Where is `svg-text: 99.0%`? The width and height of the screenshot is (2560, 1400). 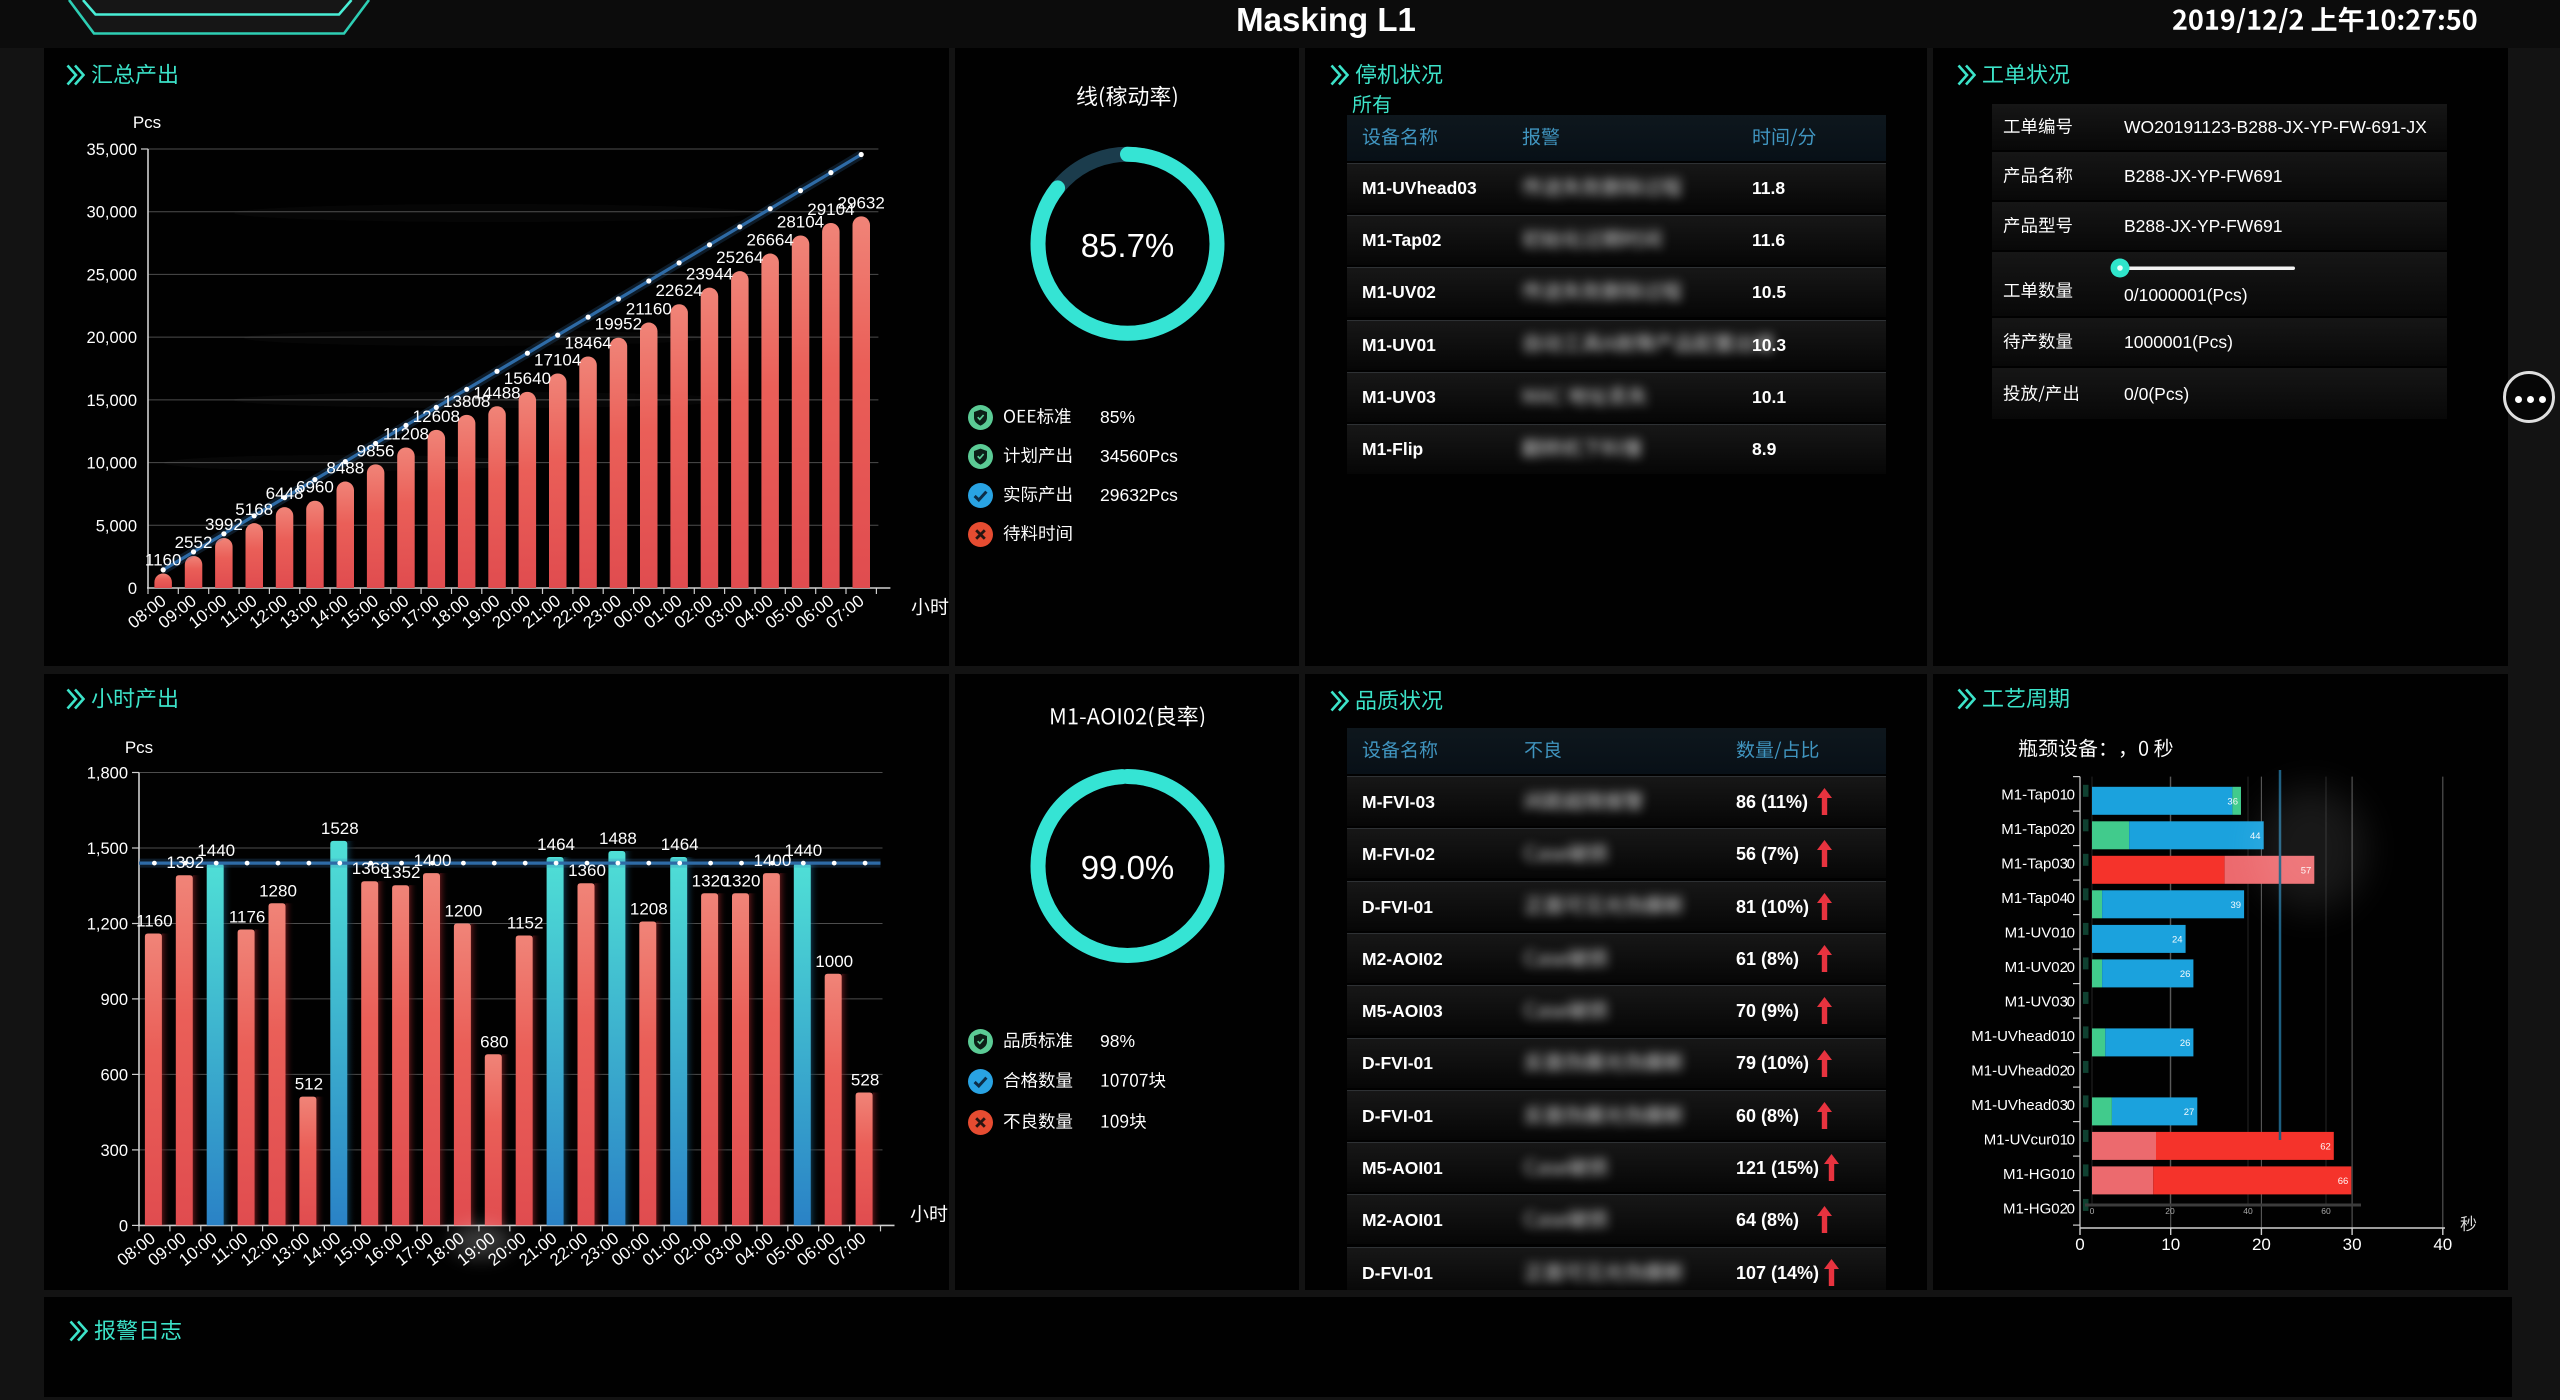 svg-text: 99.0% is located at coordinates (1128, 867).